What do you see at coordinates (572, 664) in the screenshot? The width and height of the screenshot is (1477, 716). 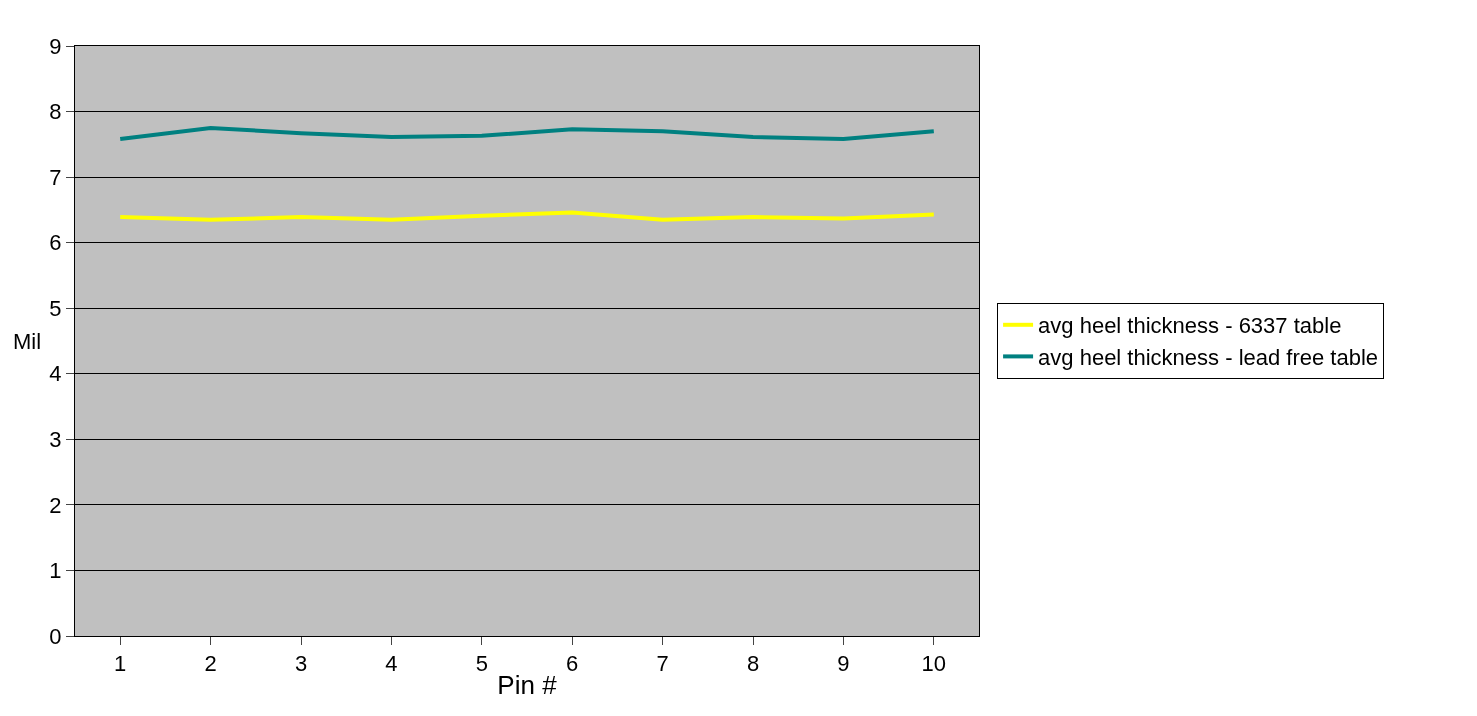 I see `x-tick-label: 6` at bounding box center [572, 664].